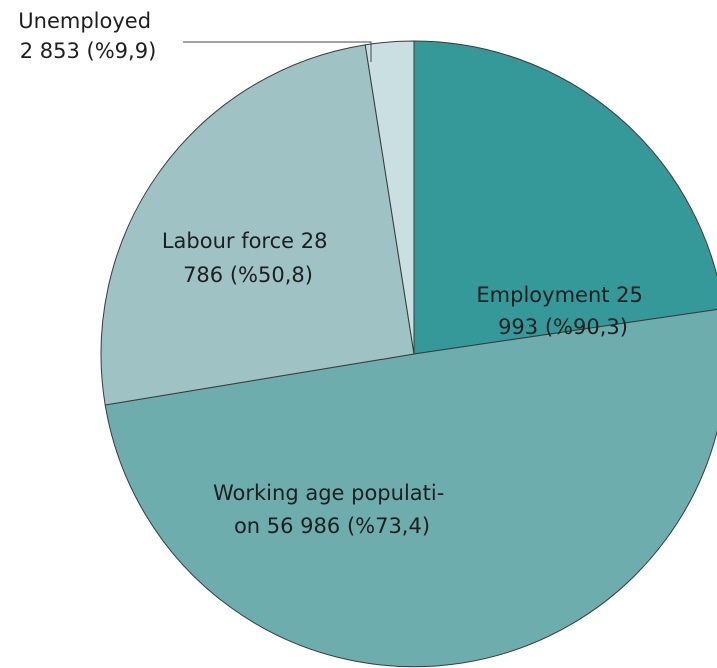 This screenshot has height=668, width=717. What do you see at coordinates (88, 51) in the screenshot?
I see `unemployed-label-line-2: 2 853 (%9,9)` at bounding box center [88, 51].